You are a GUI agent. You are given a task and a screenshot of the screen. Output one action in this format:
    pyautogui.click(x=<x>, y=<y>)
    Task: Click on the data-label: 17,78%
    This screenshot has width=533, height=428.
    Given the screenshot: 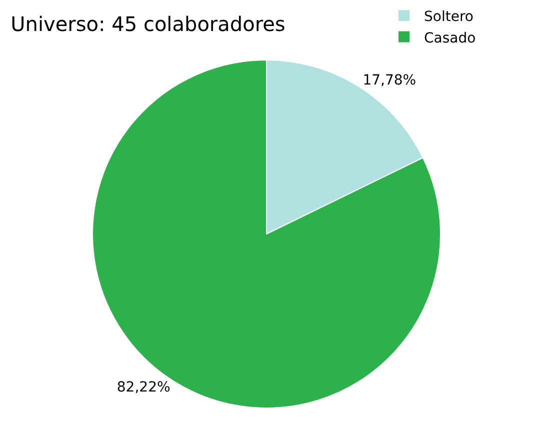 What is the action you would take?
    pyautogui.click(x=389, y=80)
    